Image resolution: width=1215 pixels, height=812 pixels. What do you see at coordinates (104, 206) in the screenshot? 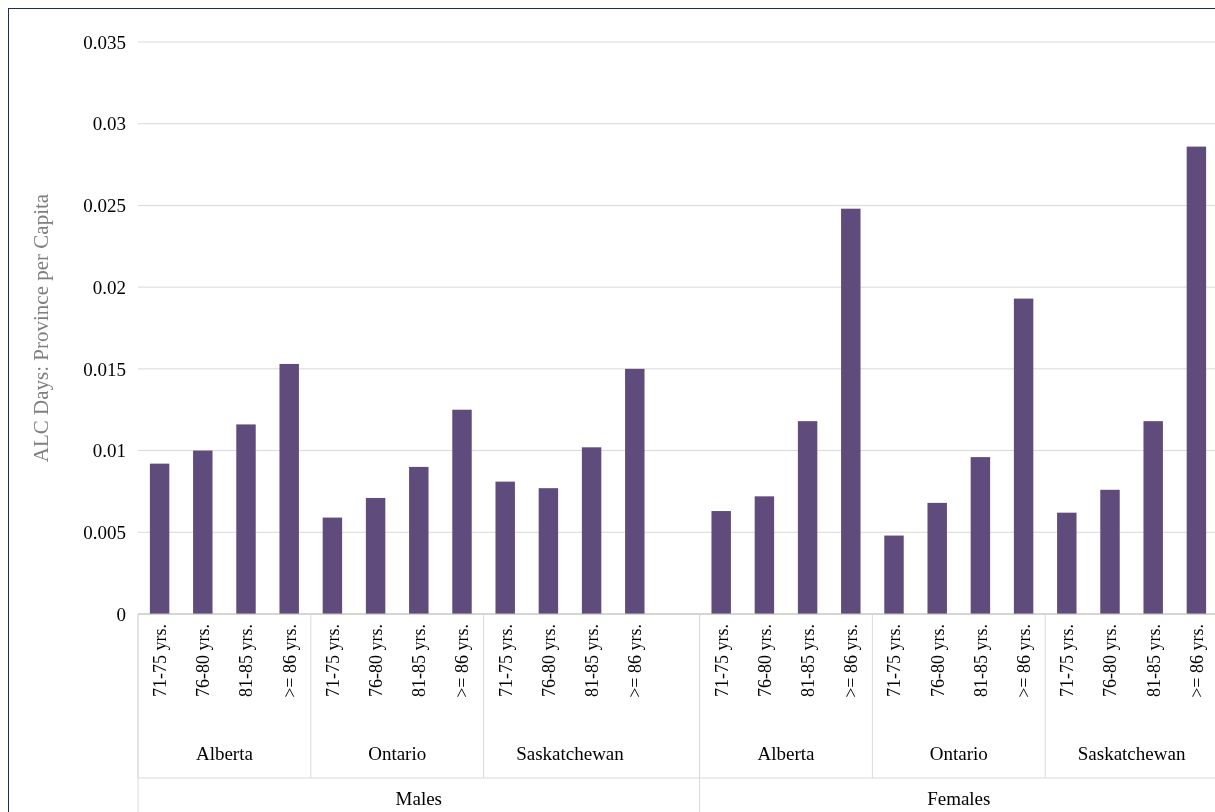
I see `y-tick-label: 0.025` at bounding box center [104, 206].